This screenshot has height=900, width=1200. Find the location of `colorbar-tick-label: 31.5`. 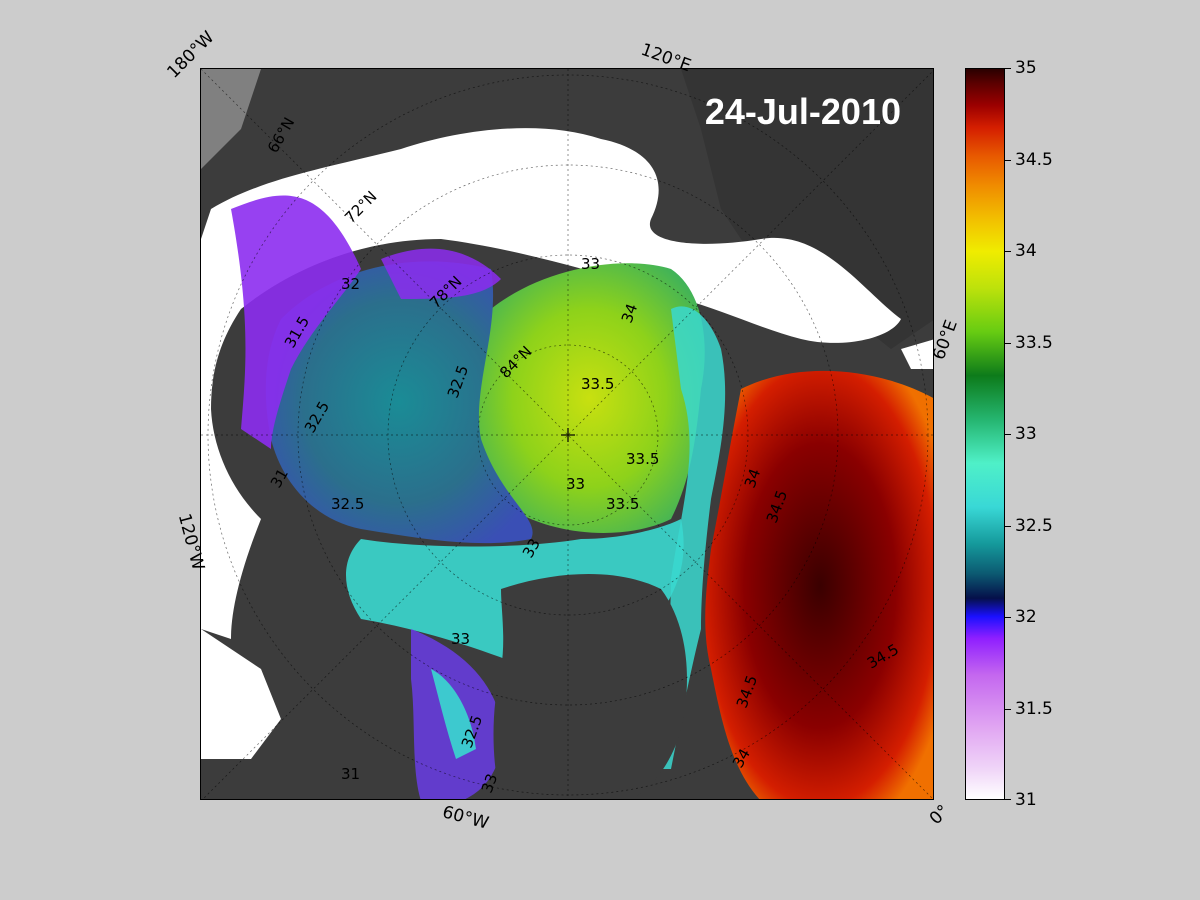

colorbar-tick-label: 31.5 is located at coordinates (1034, 708).